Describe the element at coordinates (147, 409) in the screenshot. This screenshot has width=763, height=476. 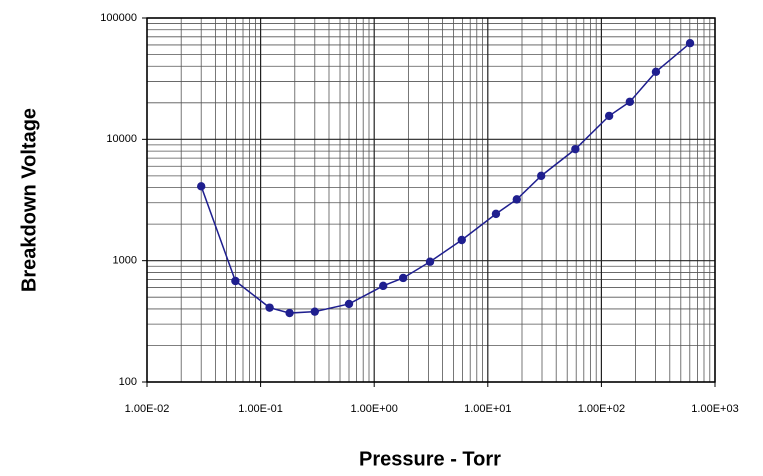
I see `x-tick-label: 1.00E-02` at that location.